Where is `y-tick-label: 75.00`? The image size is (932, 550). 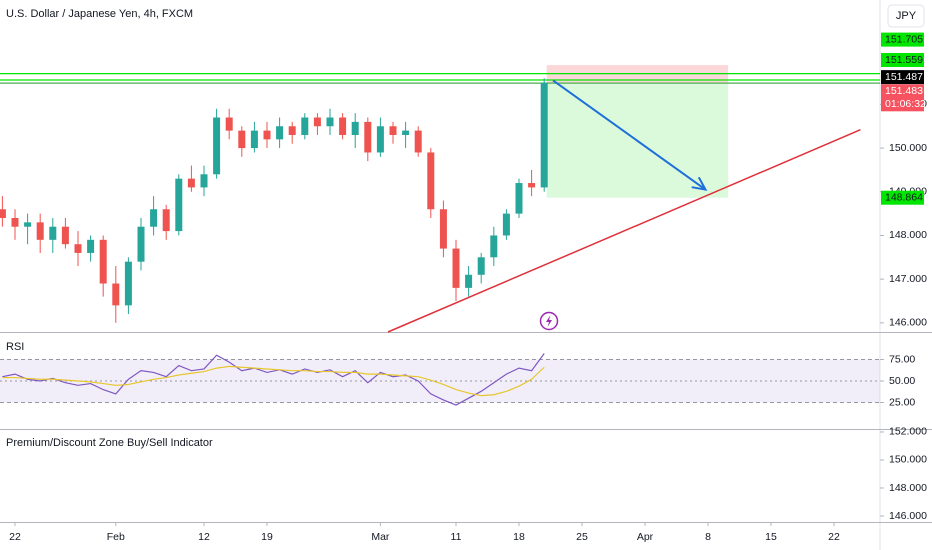 y-tick-label: 75.00 is located at coordinates (902, 359).